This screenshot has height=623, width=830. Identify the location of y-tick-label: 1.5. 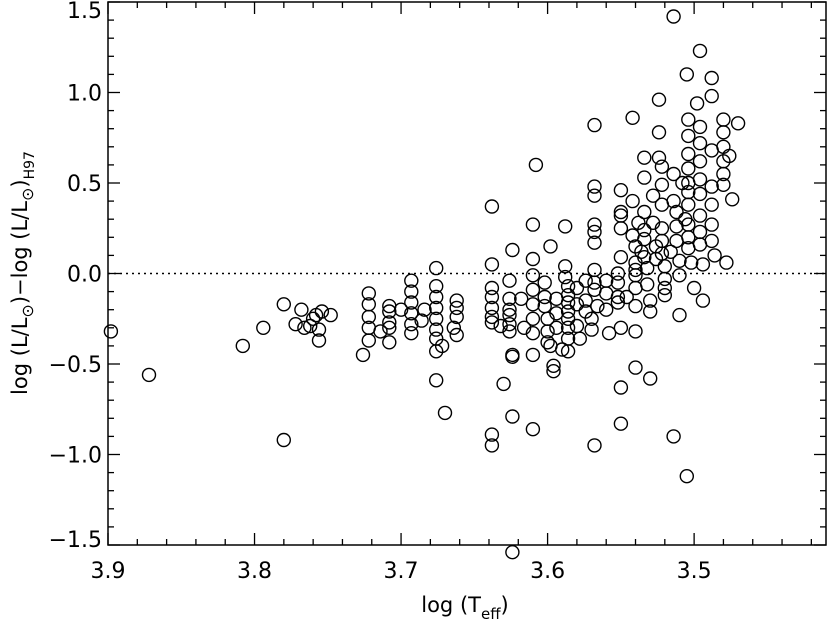
(84, 12).